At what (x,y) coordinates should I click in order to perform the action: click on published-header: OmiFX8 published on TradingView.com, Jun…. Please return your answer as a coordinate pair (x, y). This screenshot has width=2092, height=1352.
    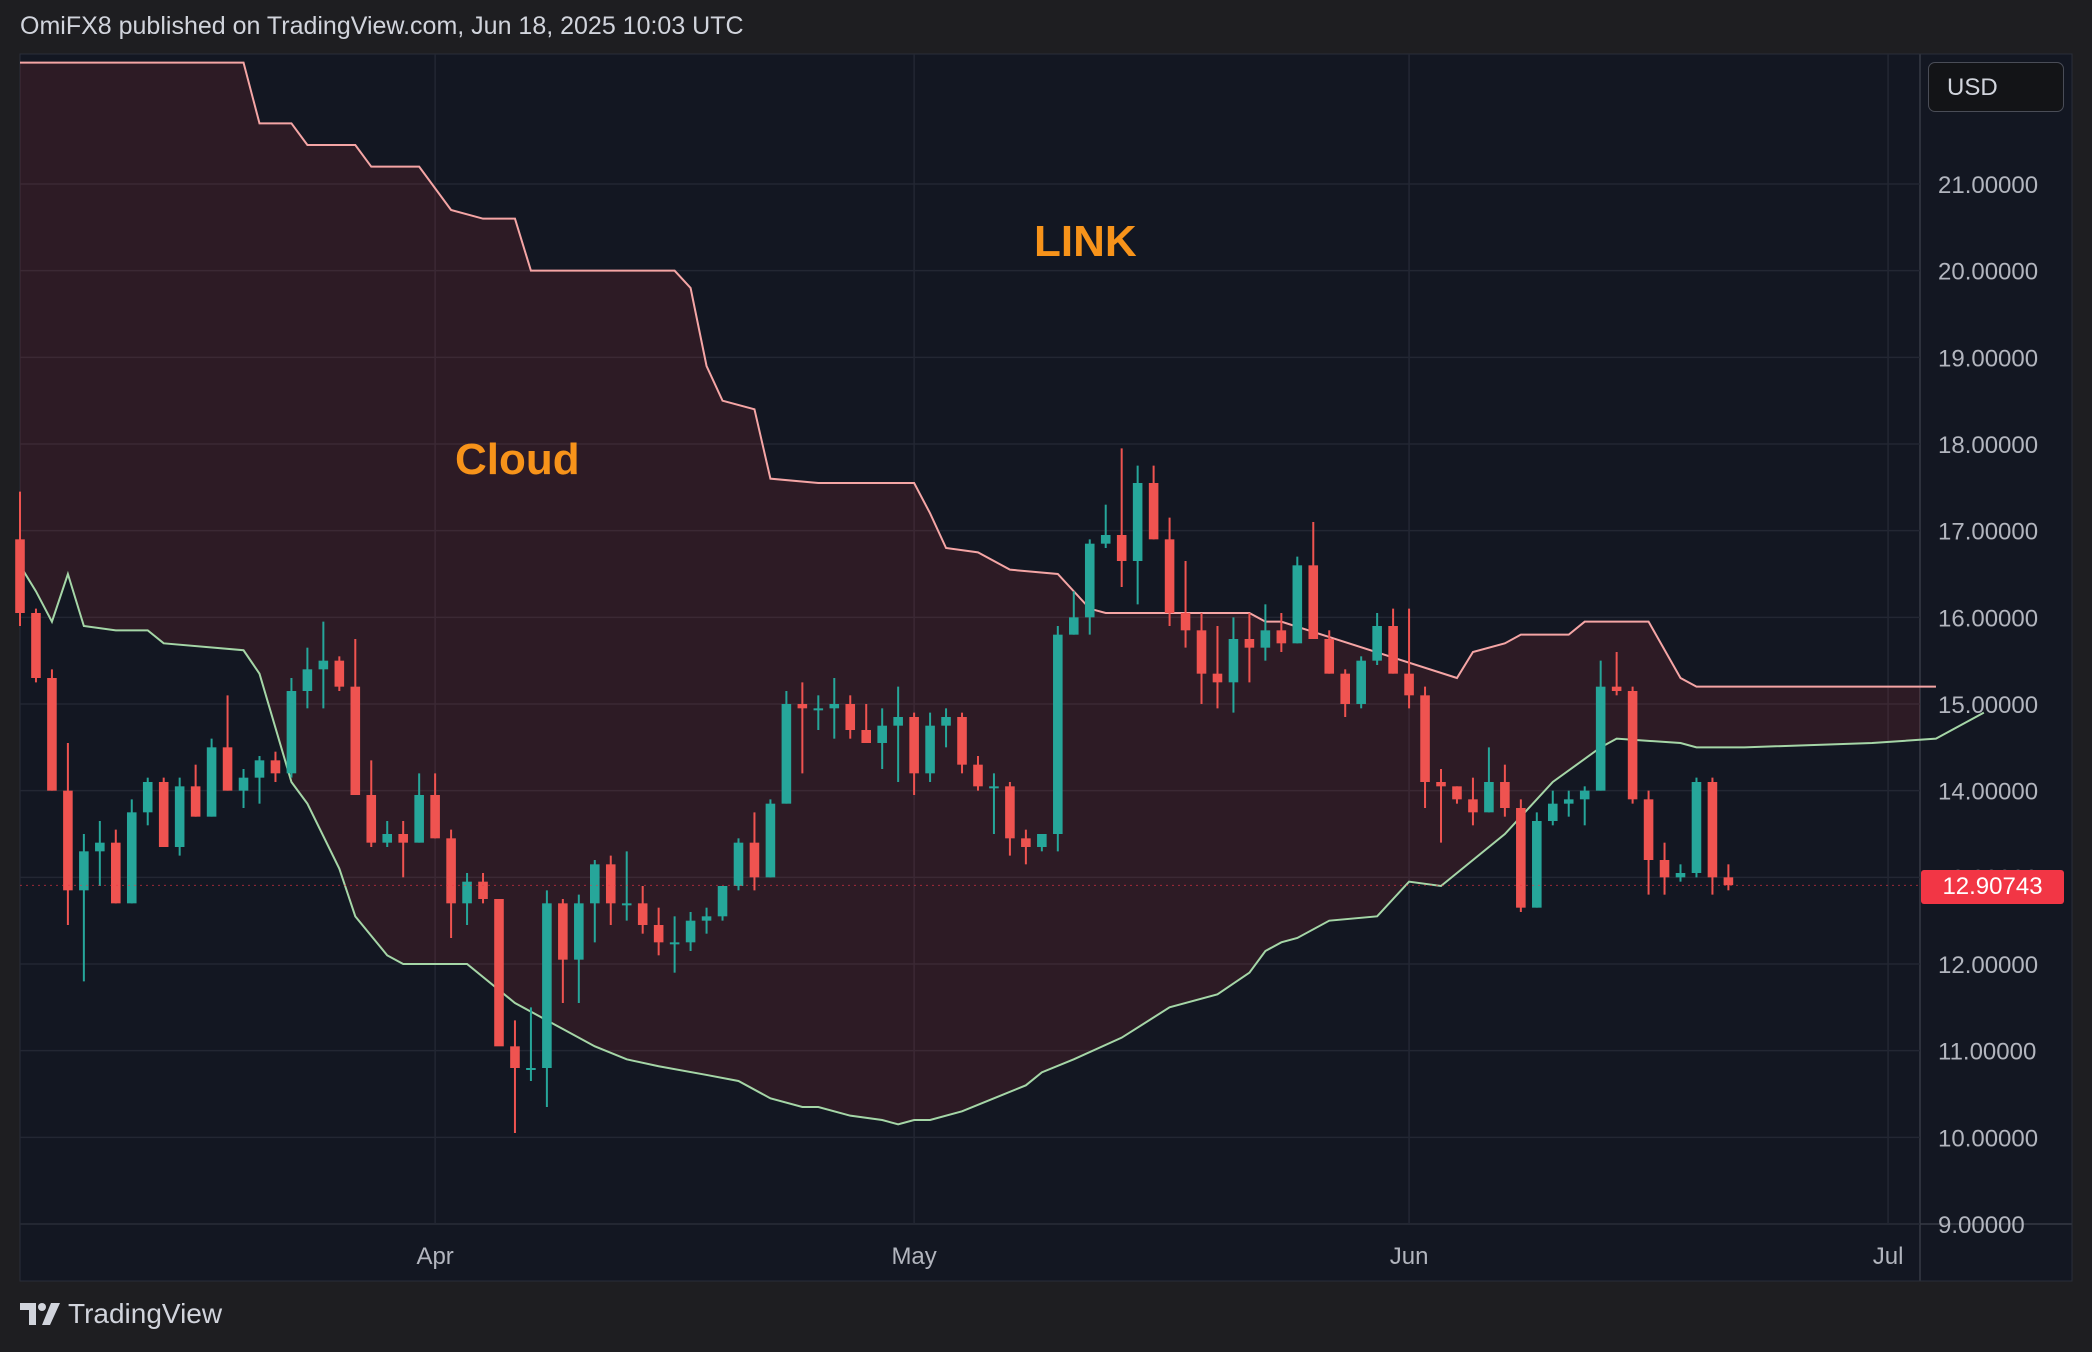
    Looking at the image, I should click on (382, 26).